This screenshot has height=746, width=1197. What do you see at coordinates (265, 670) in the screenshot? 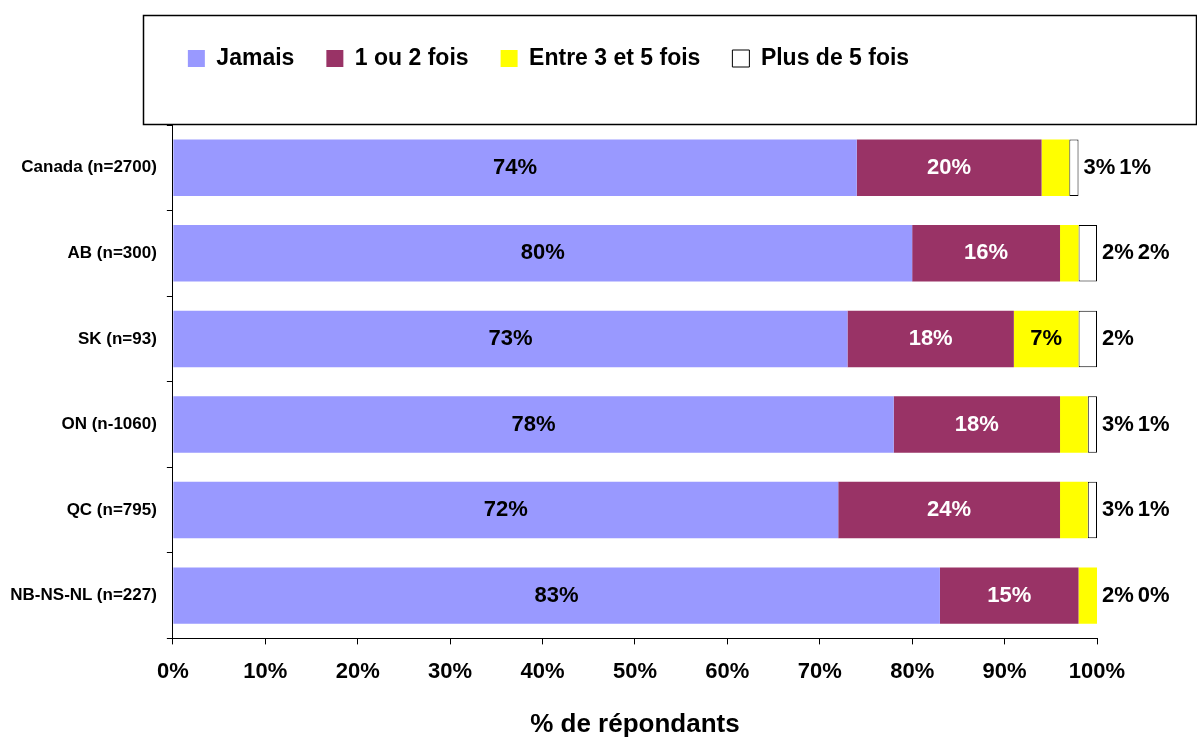
I see `x-tick-label: 10%` at bounding box center [265, 670].